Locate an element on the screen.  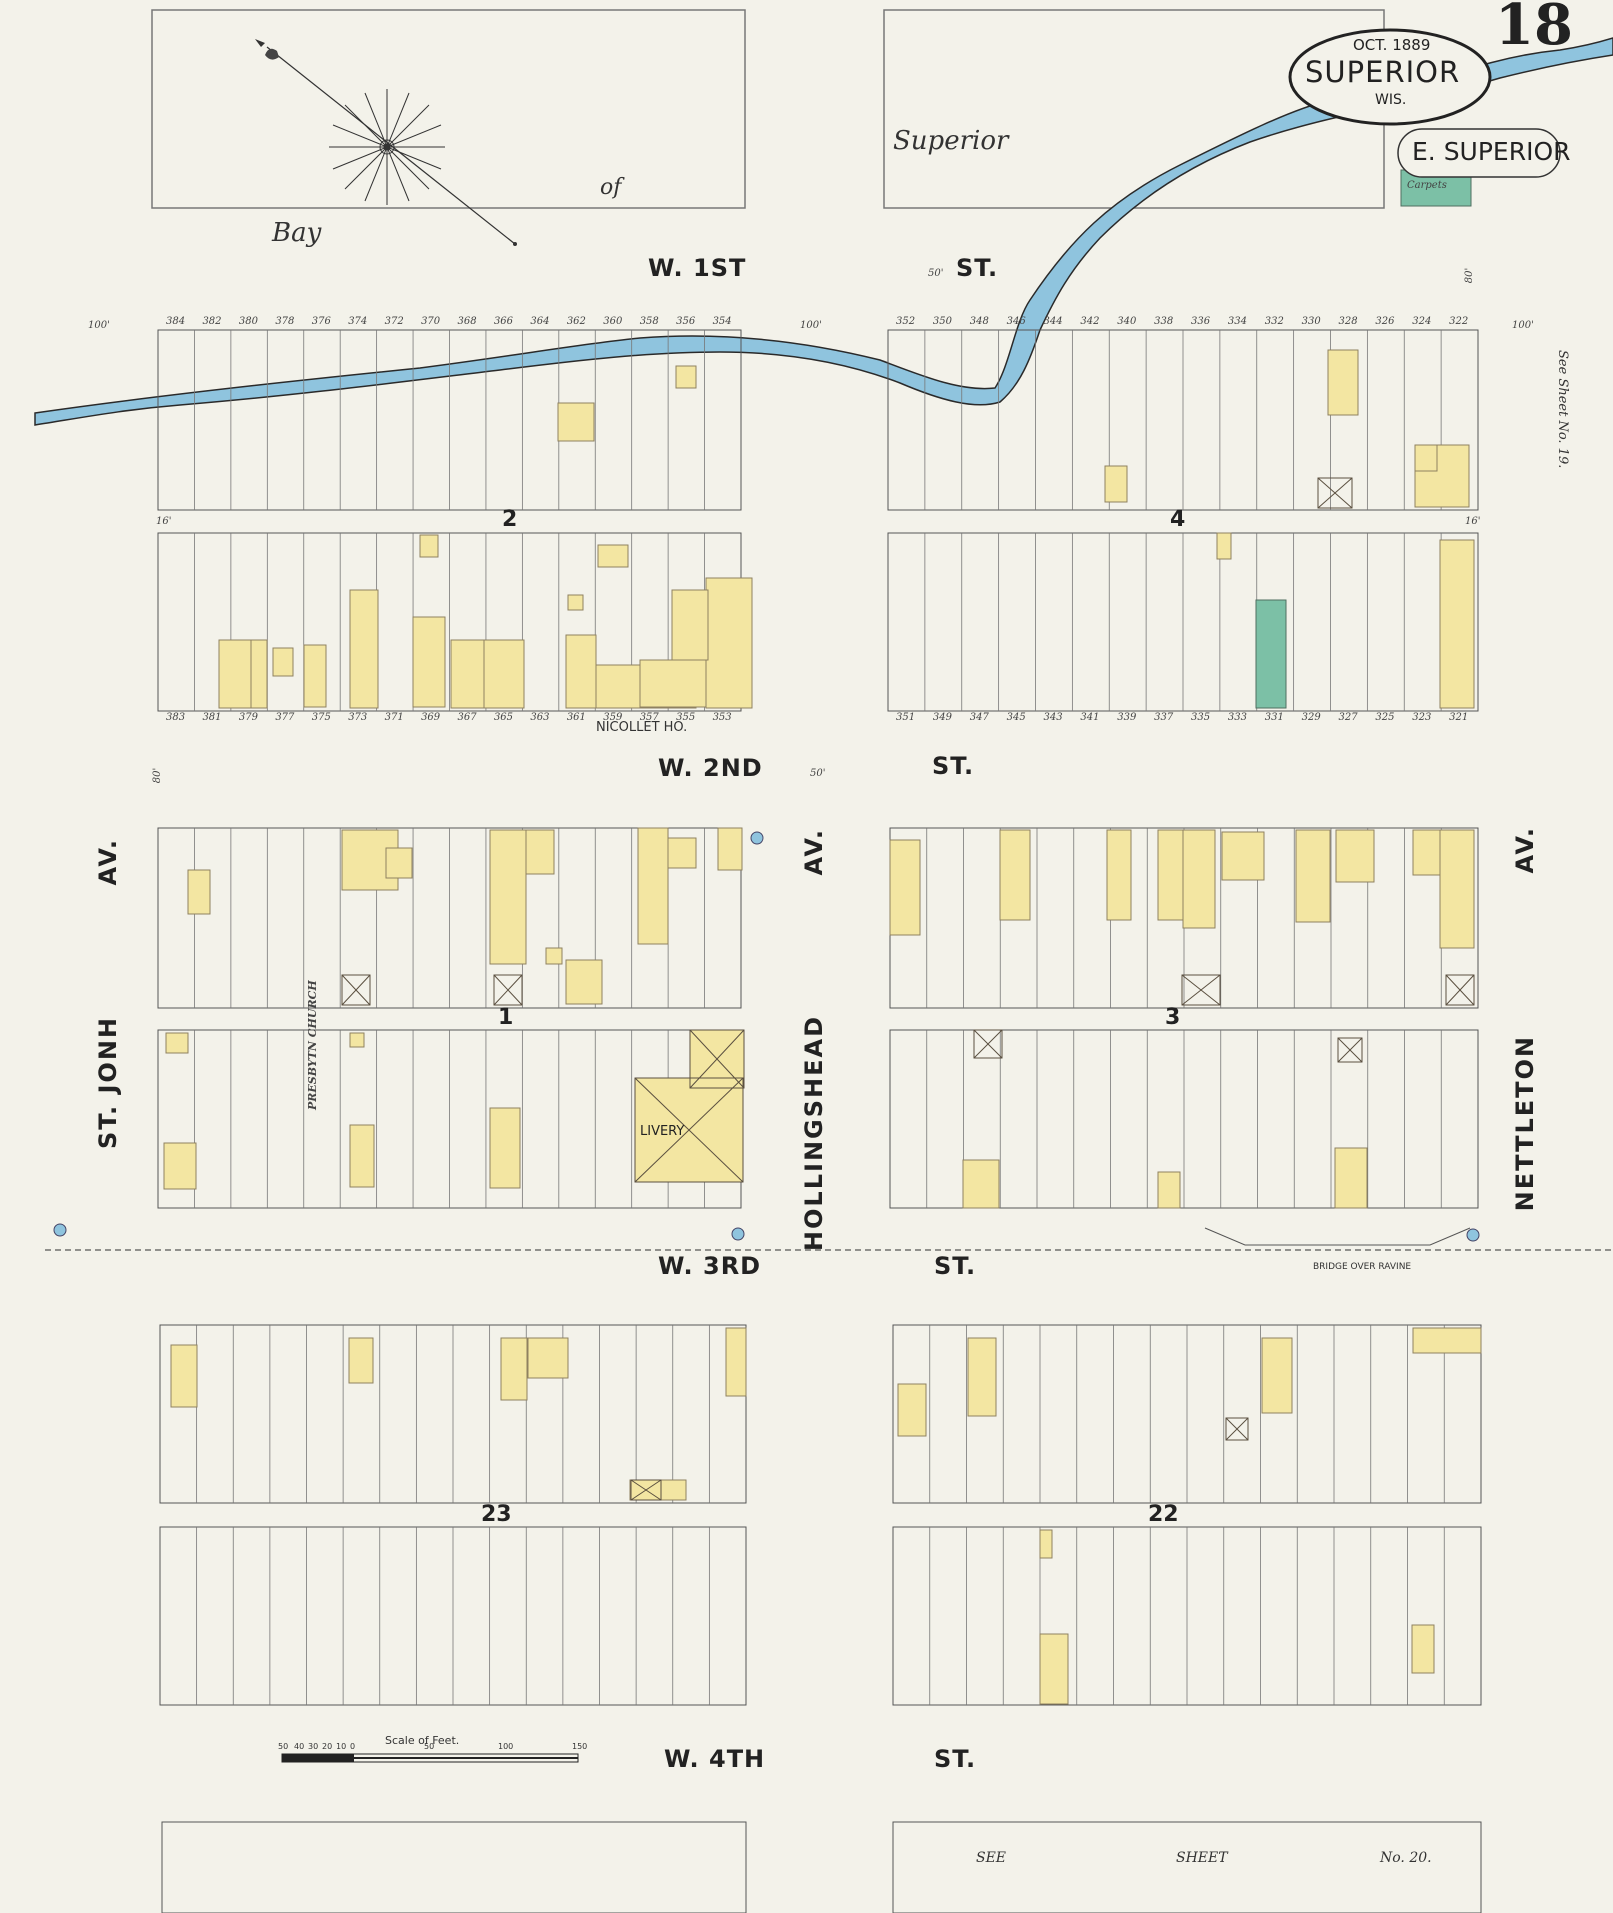
lot-number: 369 is located at coordinates (431, 717).